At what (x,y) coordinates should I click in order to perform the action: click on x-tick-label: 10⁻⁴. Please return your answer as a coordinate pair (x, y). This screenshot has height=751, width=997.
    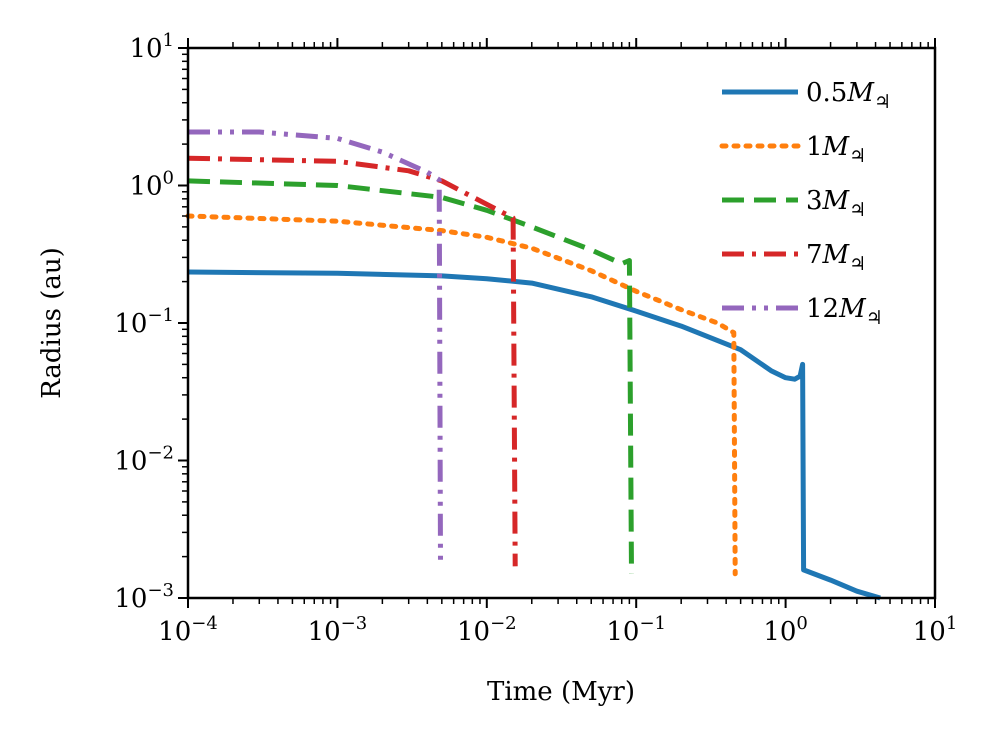
    Looking at the image, I should click on (188, 630).